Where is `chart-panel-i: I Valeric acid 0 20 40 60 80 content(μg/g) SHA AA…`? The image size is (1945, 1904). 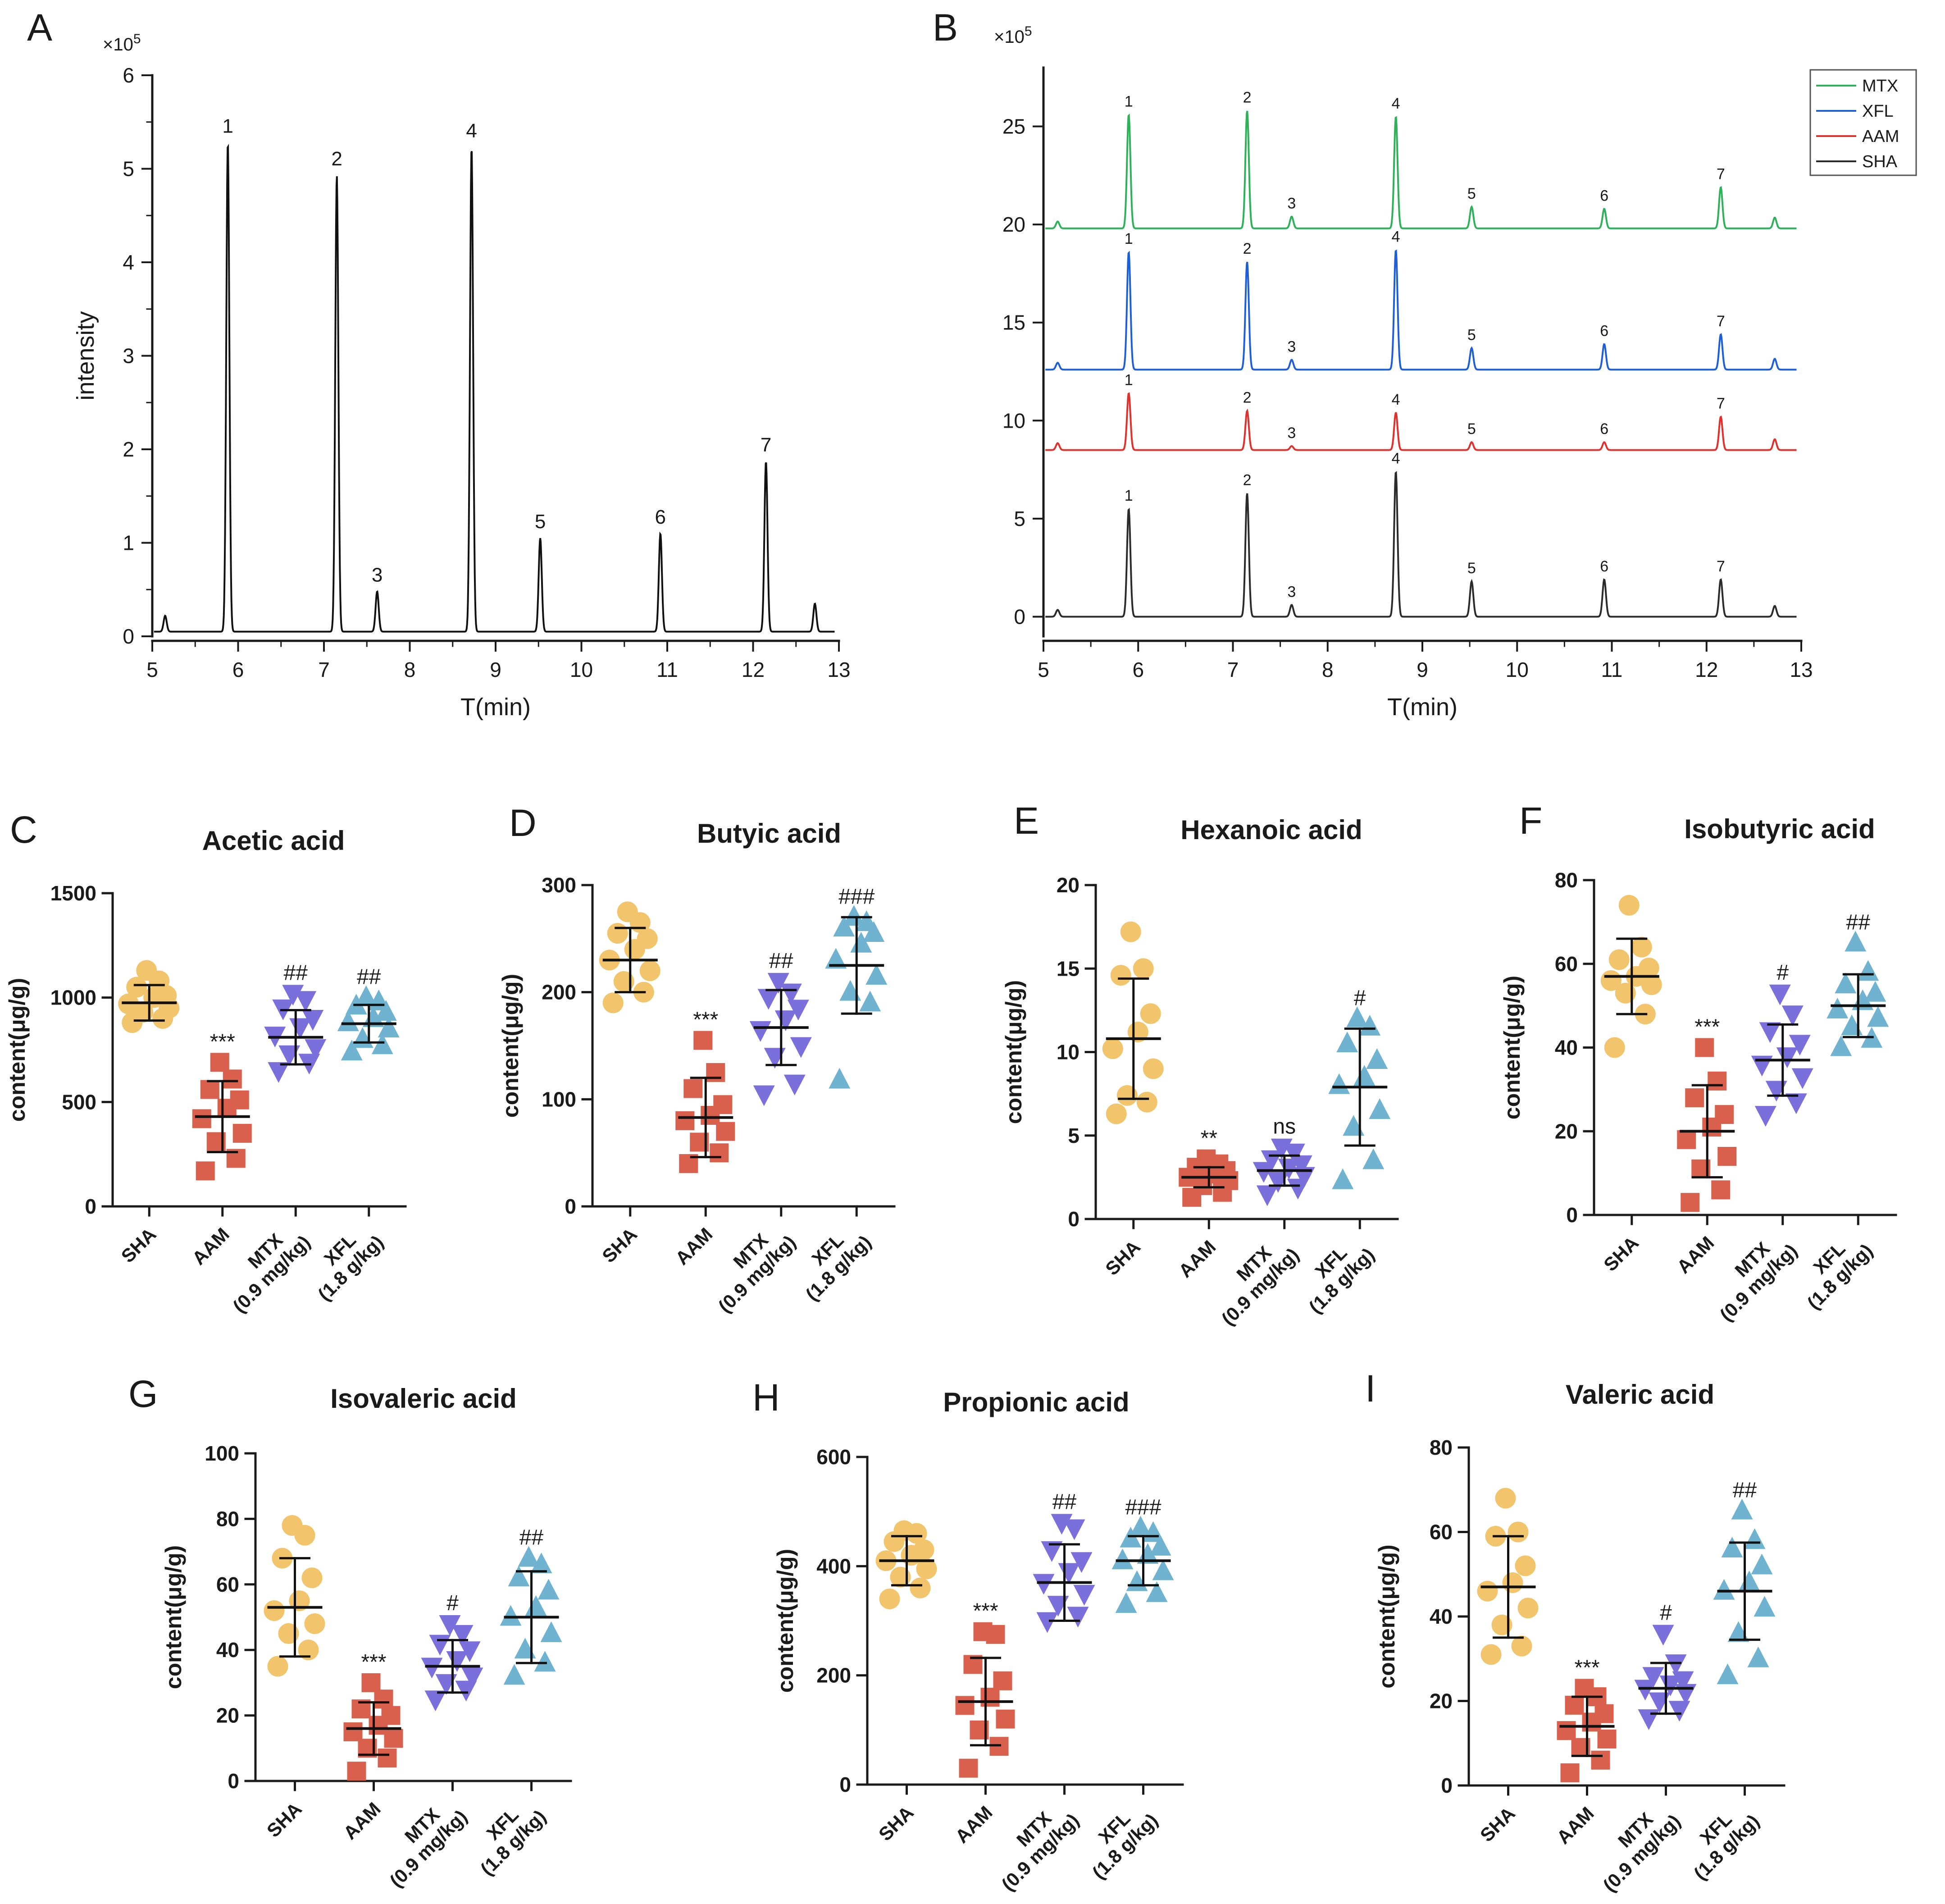 chart-panel-i: I Valeric acid 0 20 40 60 80 content(μg/g) SHA AA… is located at coordinates (1575, 1631).